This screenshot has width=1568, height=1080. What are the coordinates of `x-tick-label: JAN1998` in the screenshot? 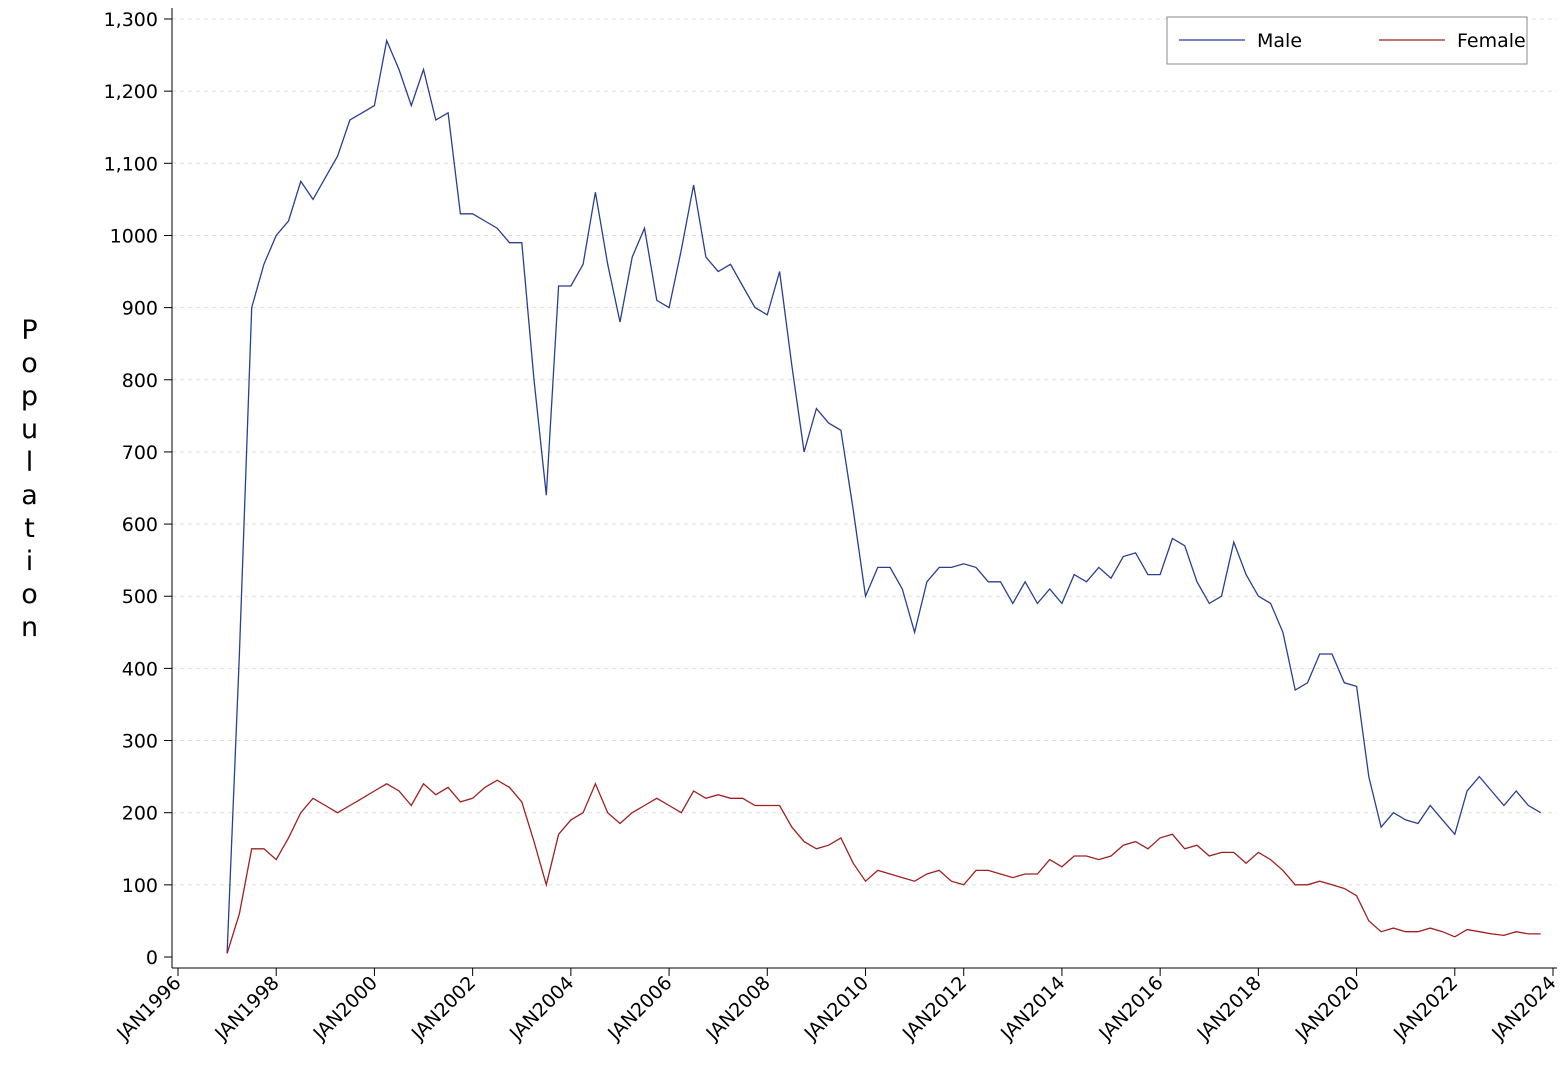 It's located at (246, 1008).